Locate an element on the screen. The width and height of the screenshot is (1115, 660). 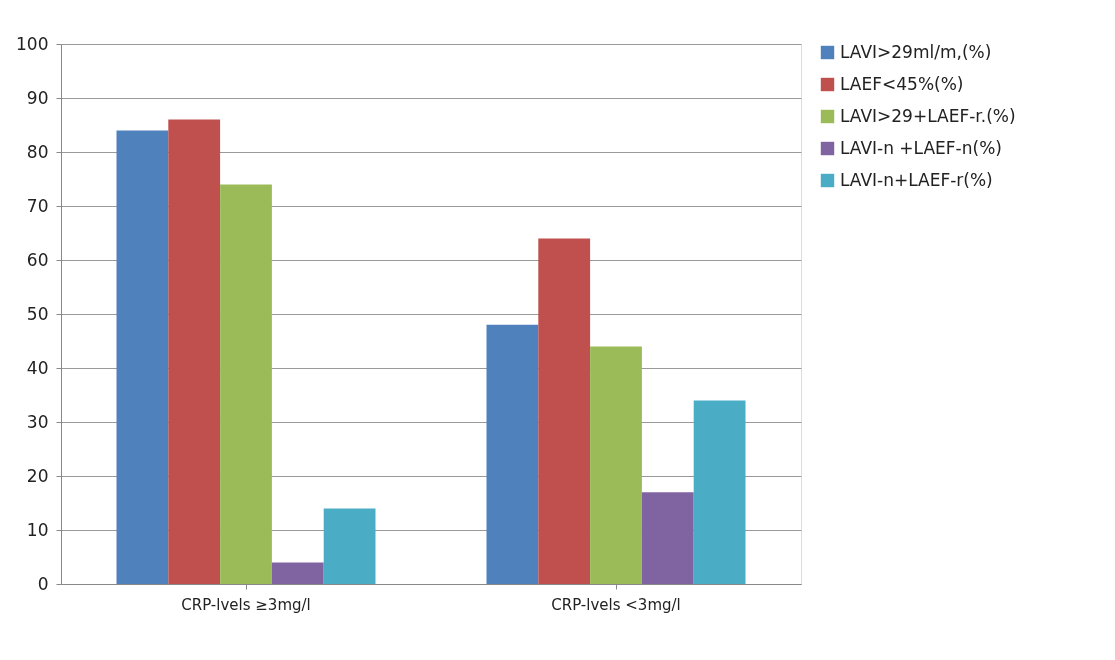
legend-label: LAVI>29+LAEF-r.(%) is located at coordinates (928, 115).